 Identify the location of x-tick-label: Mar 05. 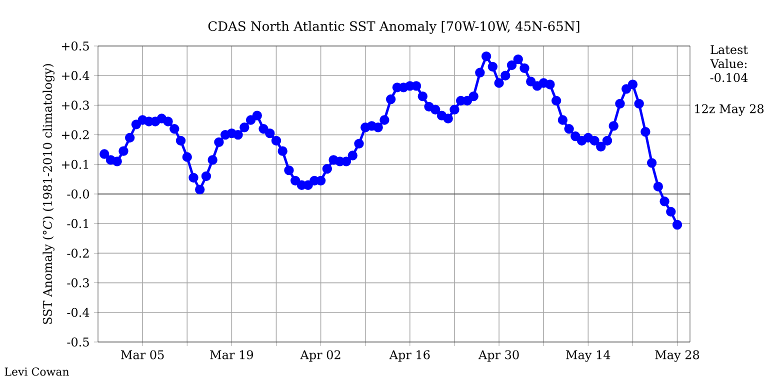
(142, 355).